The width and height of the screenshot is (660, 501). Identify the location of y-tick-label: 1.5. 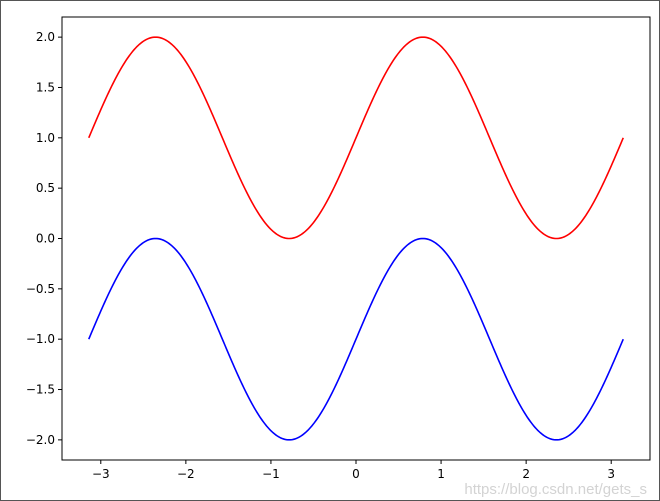
(45, 87).